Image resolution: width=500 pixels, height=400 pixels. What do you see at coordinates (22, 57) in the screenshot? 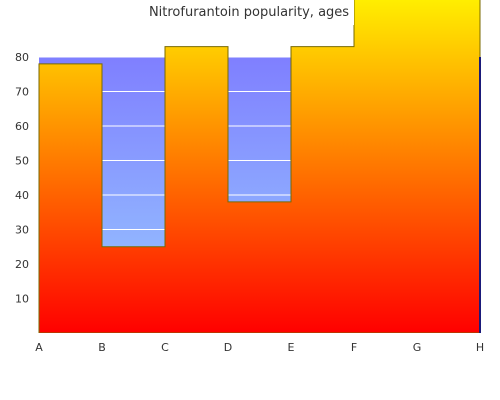
I see `y-tick-label: 80` at bounding box center [22, 57].